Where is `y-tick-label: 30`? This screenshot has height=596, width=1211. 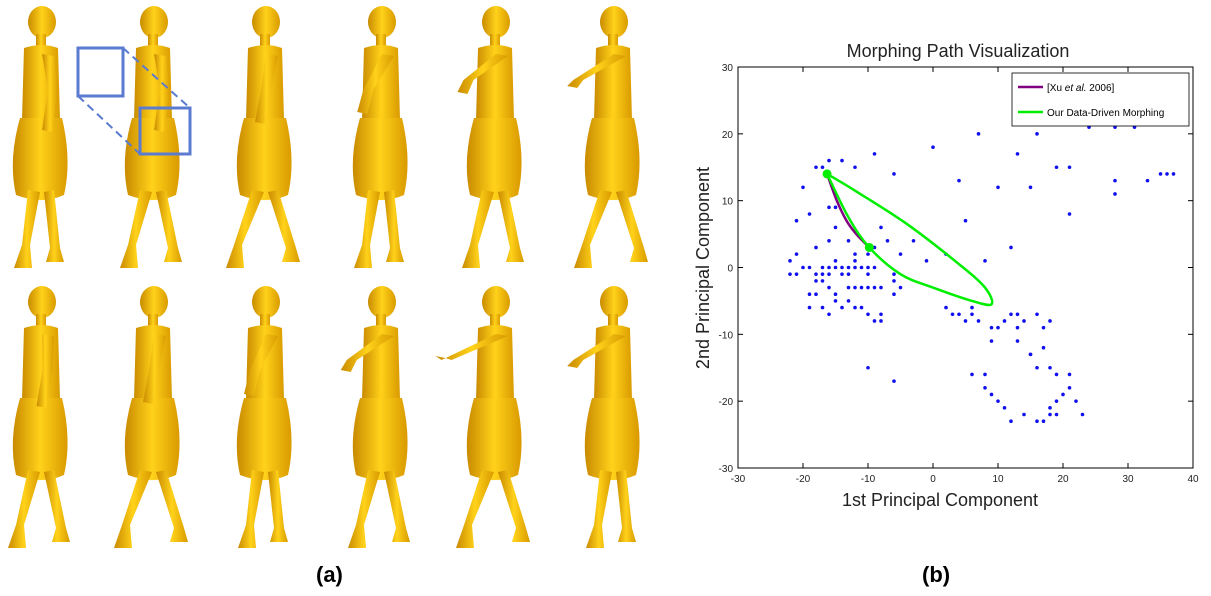 y-tick-label: 30 is located at coordinates (728, 68).